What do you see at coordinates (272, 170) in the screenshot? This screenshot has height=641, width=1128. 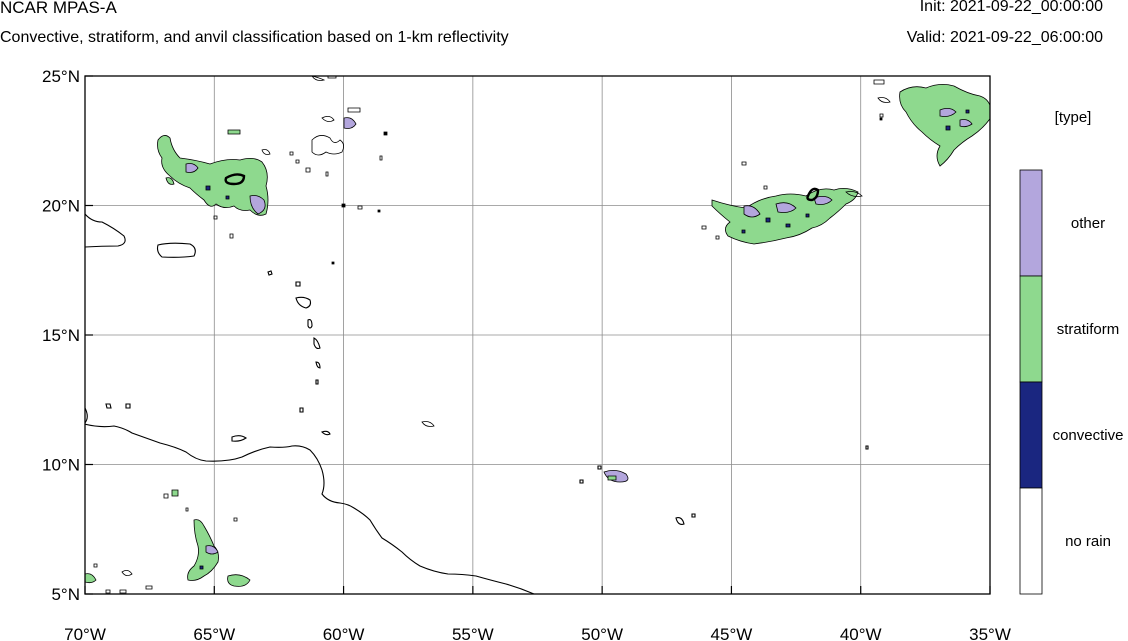 I see `precip-cluster-caribbean` at bounding box center [272, 170].